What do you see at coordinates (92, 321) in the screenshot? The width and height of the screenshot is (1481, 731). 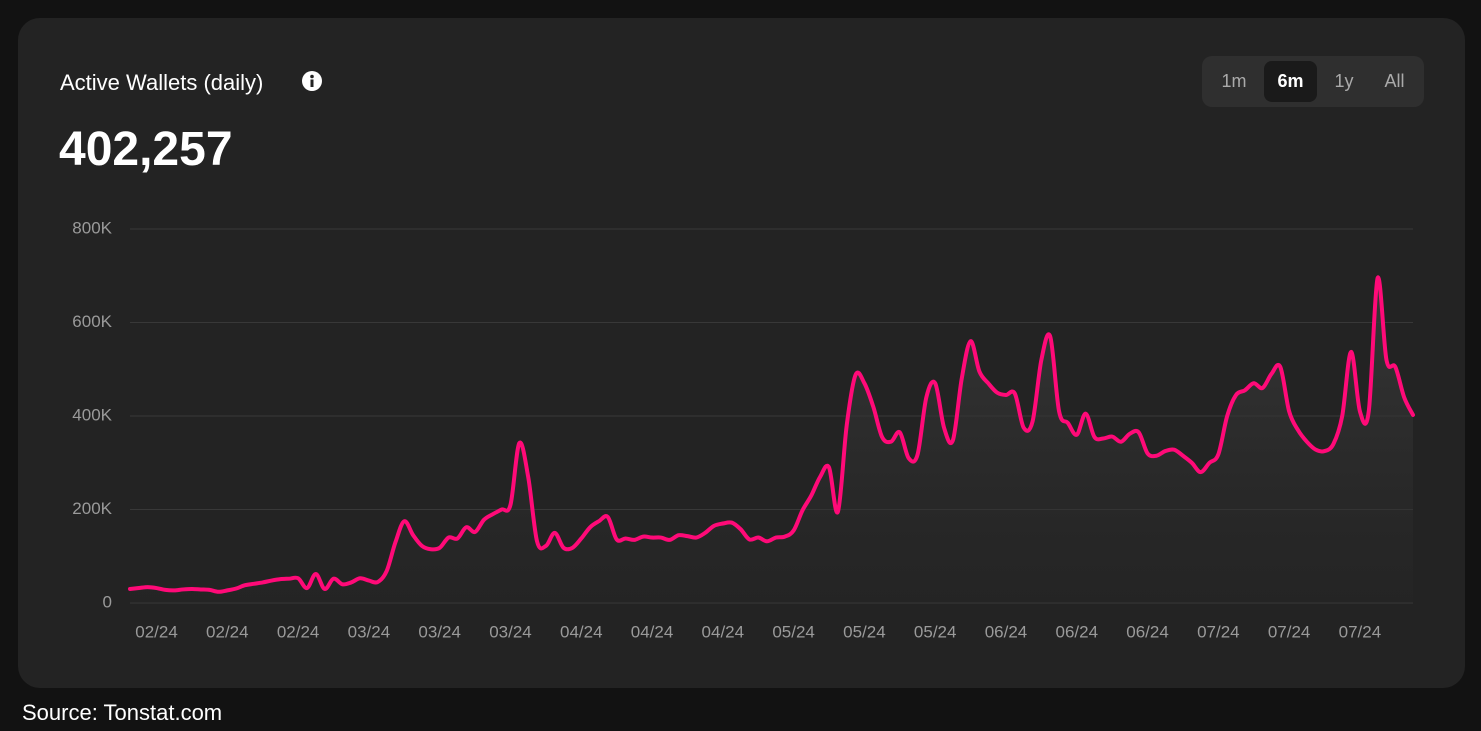 I see `y-tick-label: 600K` at bounding box center [92, 321].